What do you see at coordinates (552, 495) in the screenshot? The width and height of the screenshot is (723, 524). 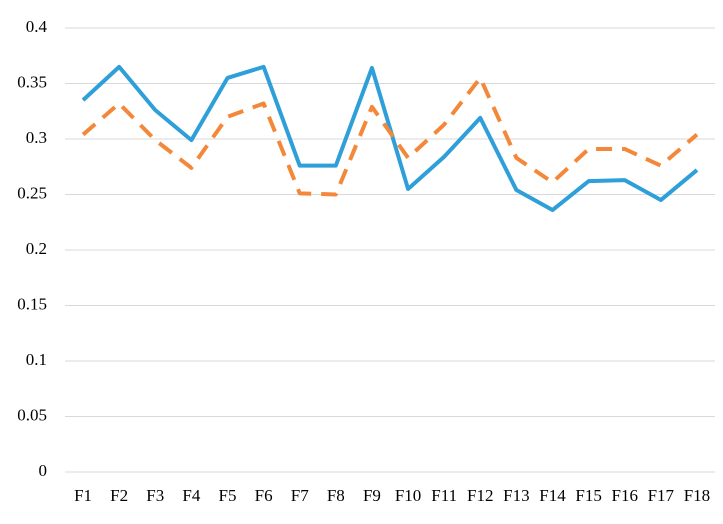 I see `x-tick-label: F14` at bounding box center [552, 495].